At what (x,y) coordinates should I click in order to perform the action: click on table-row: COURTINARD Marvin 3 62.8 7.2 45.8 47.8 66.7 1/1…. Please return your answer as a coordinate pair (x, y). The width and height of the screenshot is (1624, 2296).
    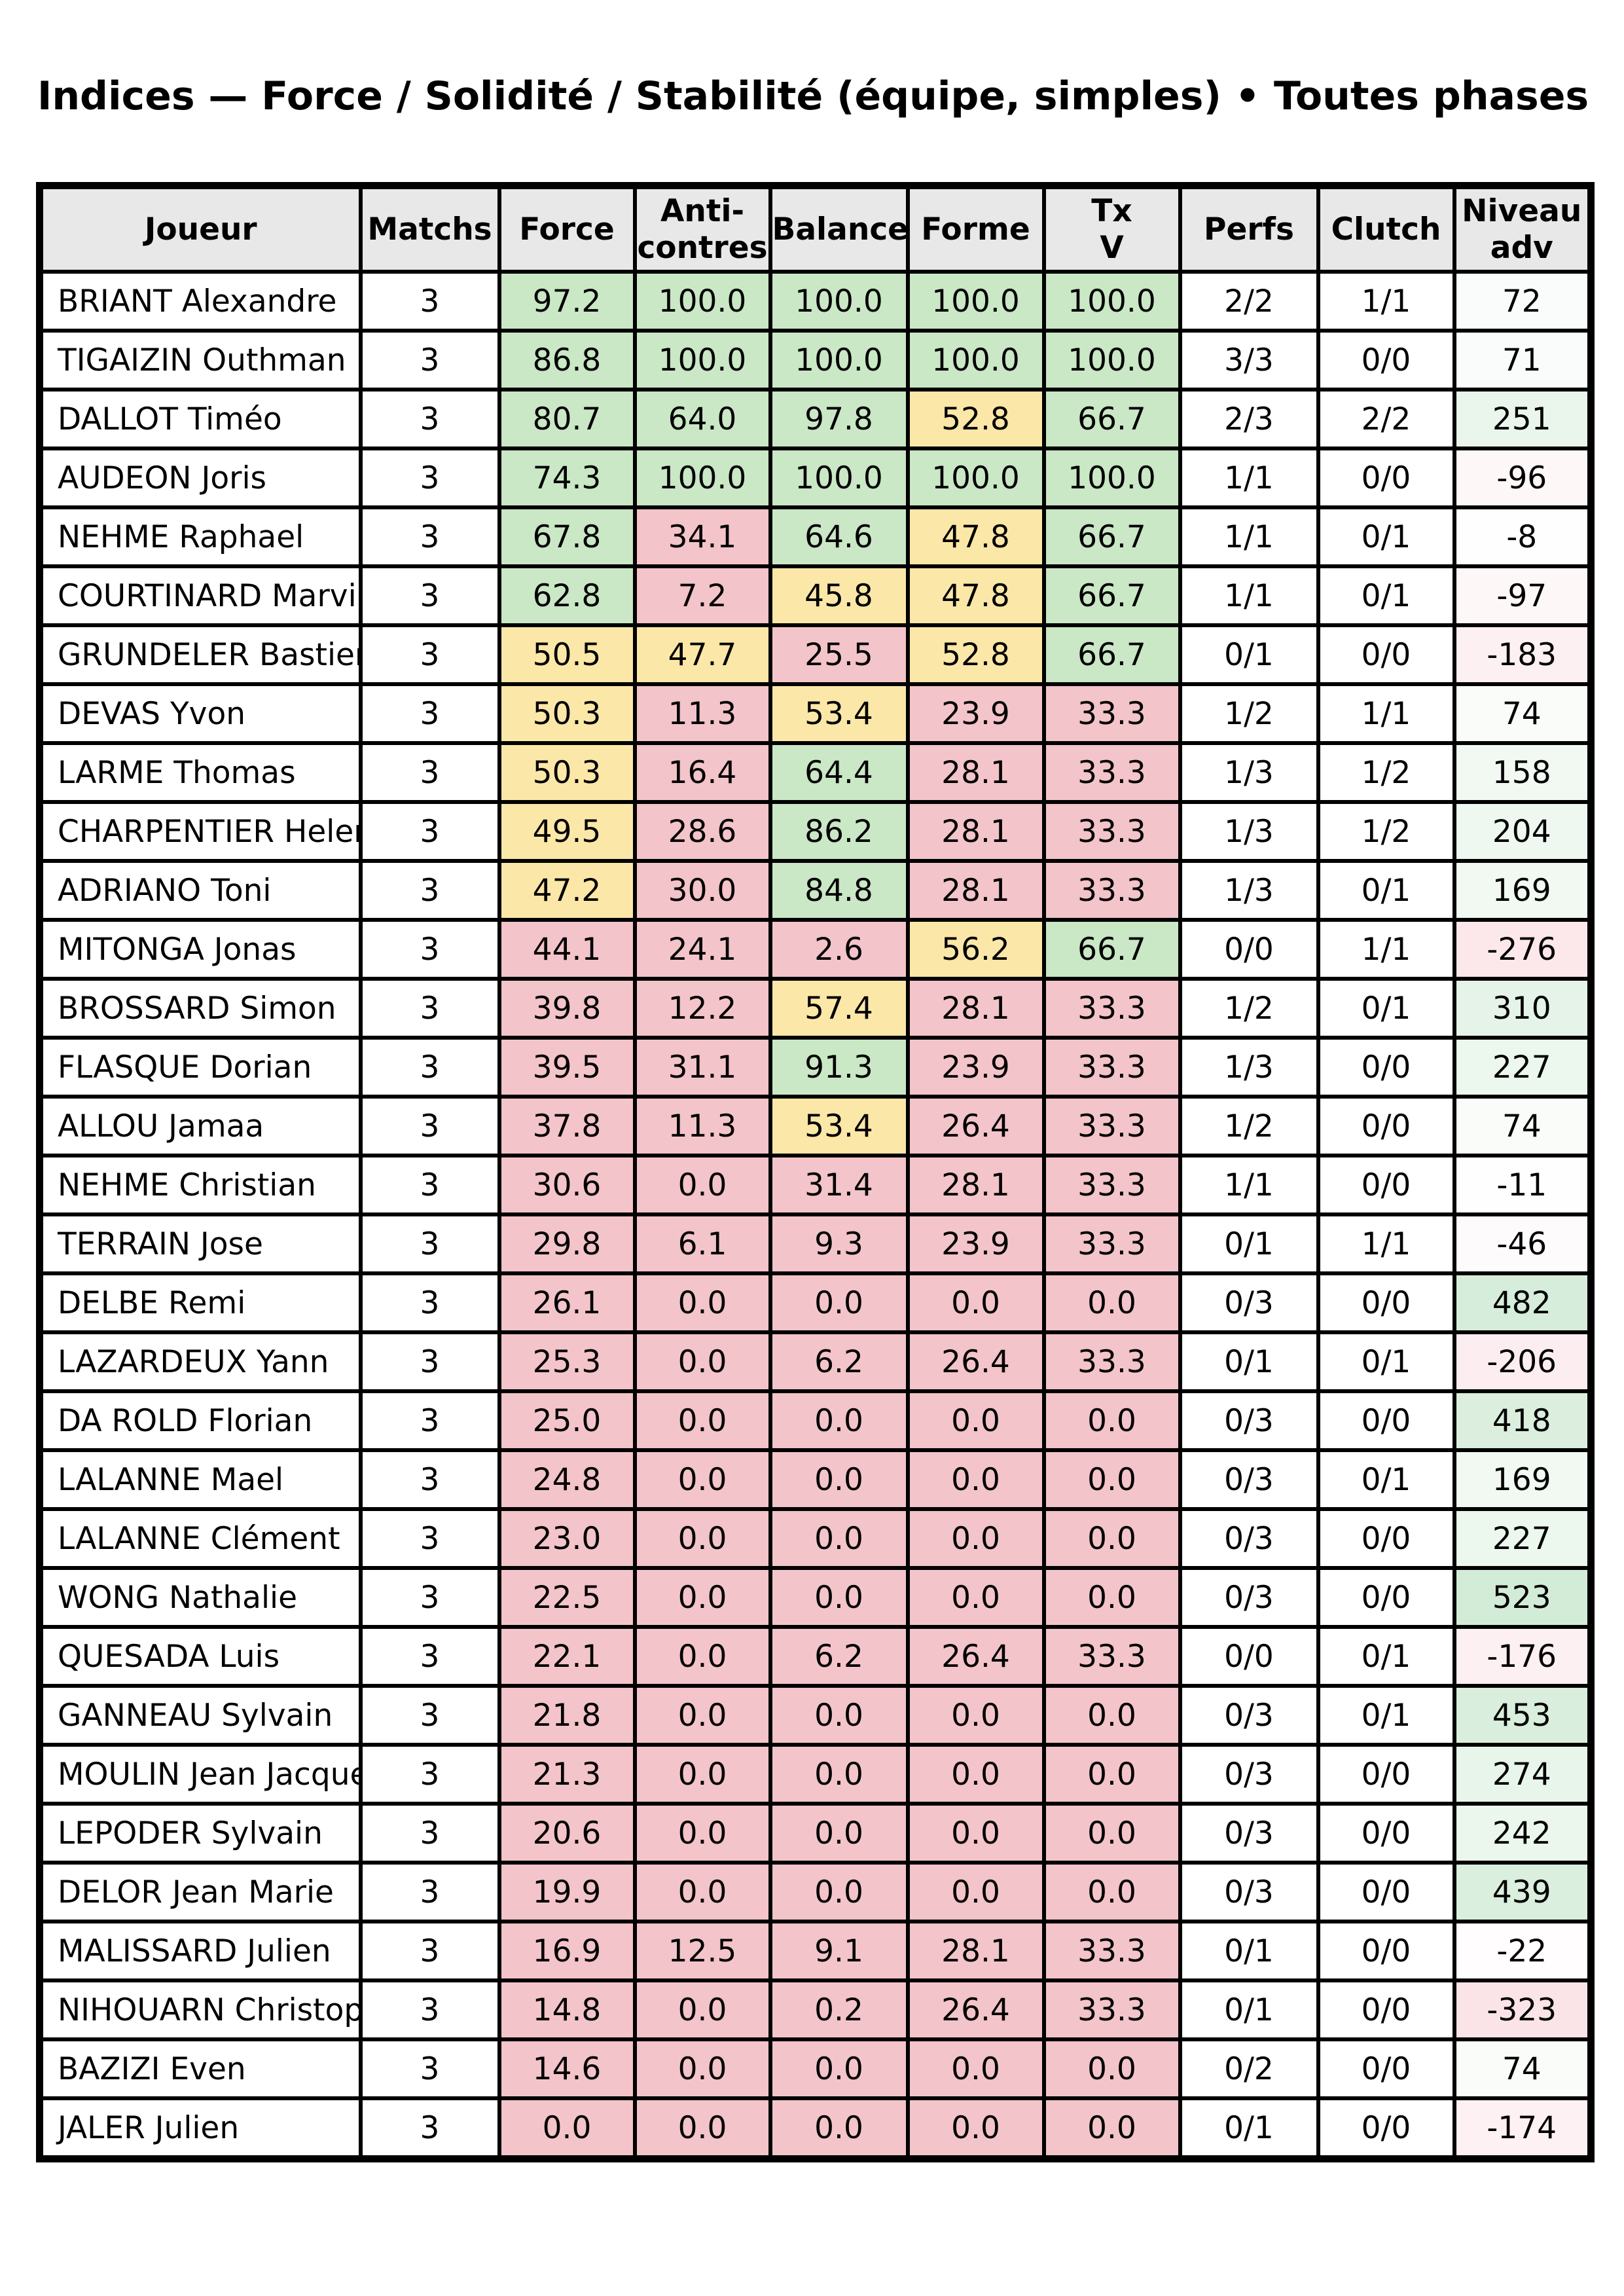
    Looking at the image, I should click on (815, 595).